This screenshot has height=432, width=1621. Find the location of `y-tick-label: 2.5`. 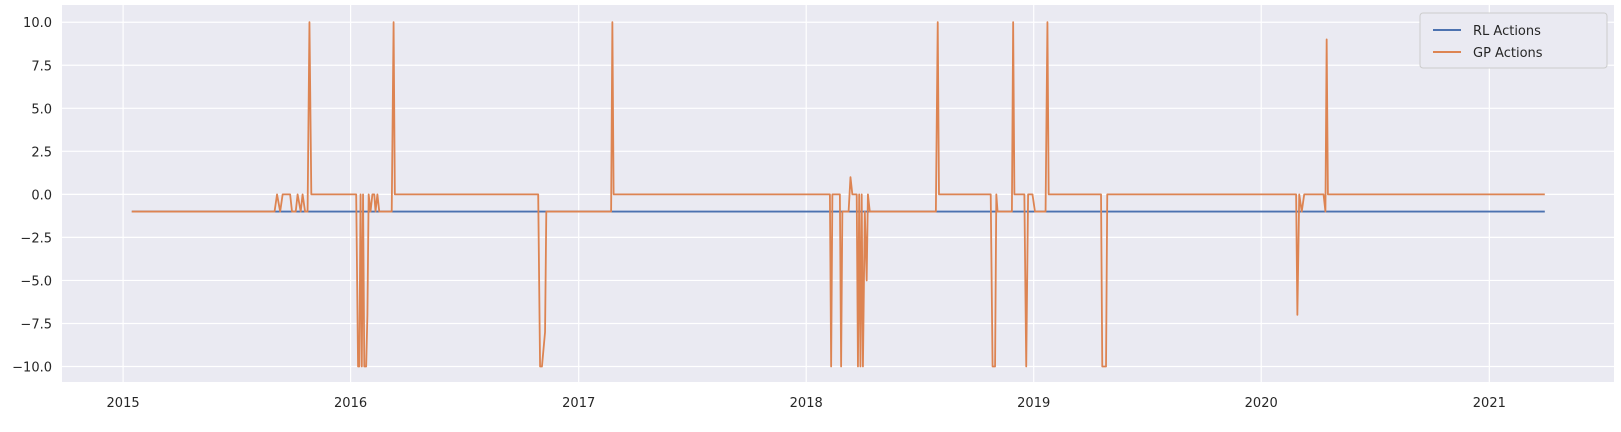

y-tick-label: 2.5 is located at coordinates (41, 152).